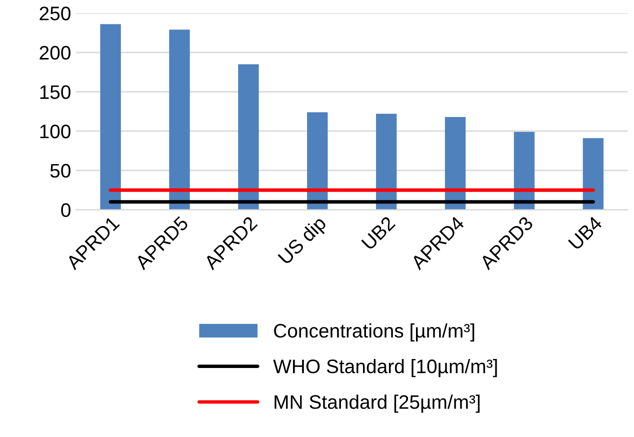 This screenshot has width=634, height=437. Describe the element at coordinates (55, 13) in the screenshot. I see `y-tick-label: 250` at that location.